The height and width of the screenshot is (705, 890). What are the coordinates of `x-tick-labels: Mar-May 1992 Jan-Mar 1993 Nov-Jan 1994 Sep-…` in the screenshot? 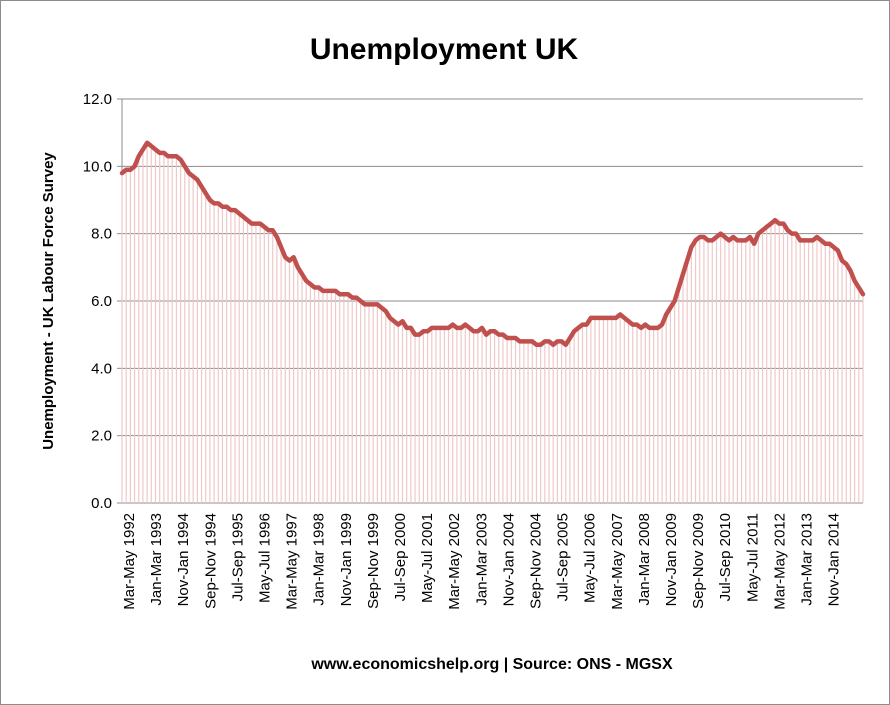 It's located at (482, 561).